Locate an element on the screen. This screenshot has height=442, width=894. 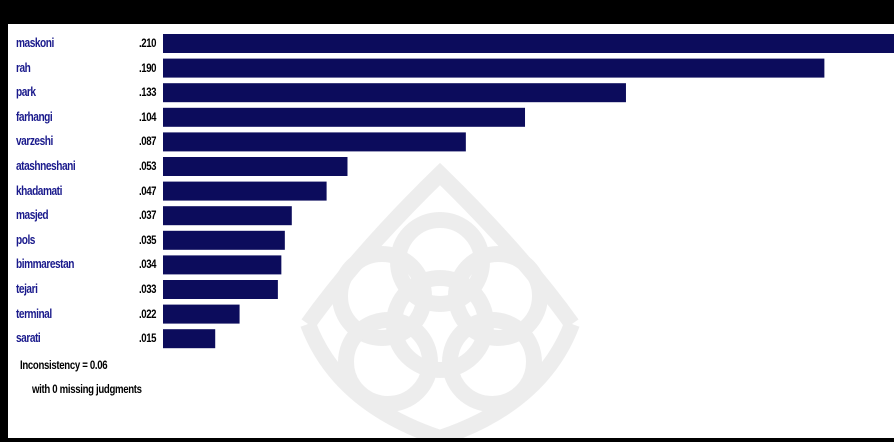
value-label-pols: .035 is located at coordinates (148, 239).